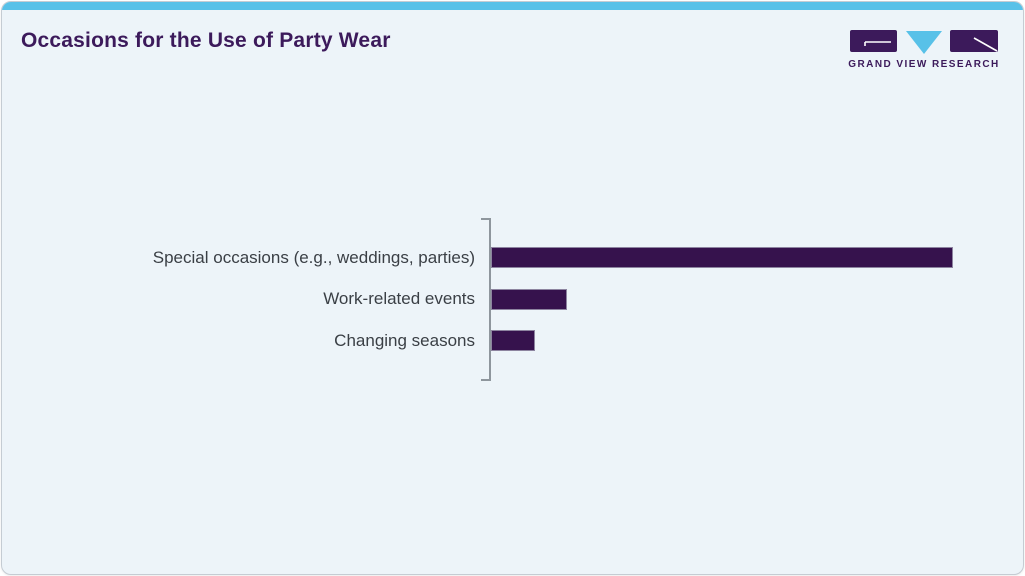  I want to click on logo-g-block-icon, so click(873, 41).